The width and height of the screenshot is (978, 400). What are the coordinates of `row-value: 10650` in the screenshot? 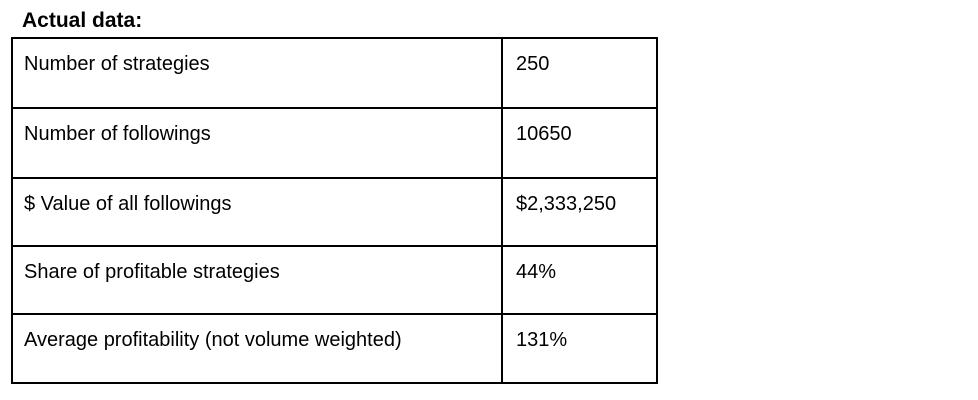 It's located at (544, 134).